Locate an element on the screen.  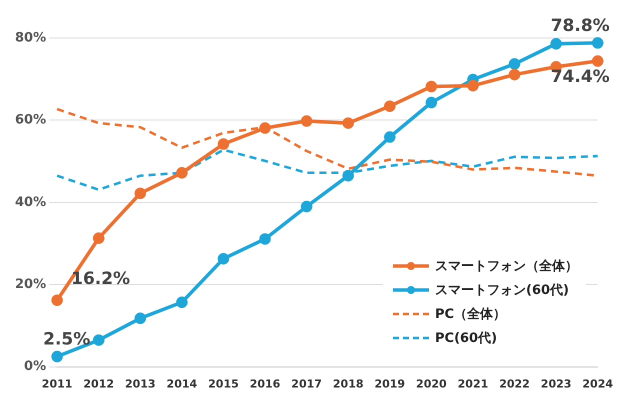
x-tick-label: 2024 is located at coordinates (598, 383).